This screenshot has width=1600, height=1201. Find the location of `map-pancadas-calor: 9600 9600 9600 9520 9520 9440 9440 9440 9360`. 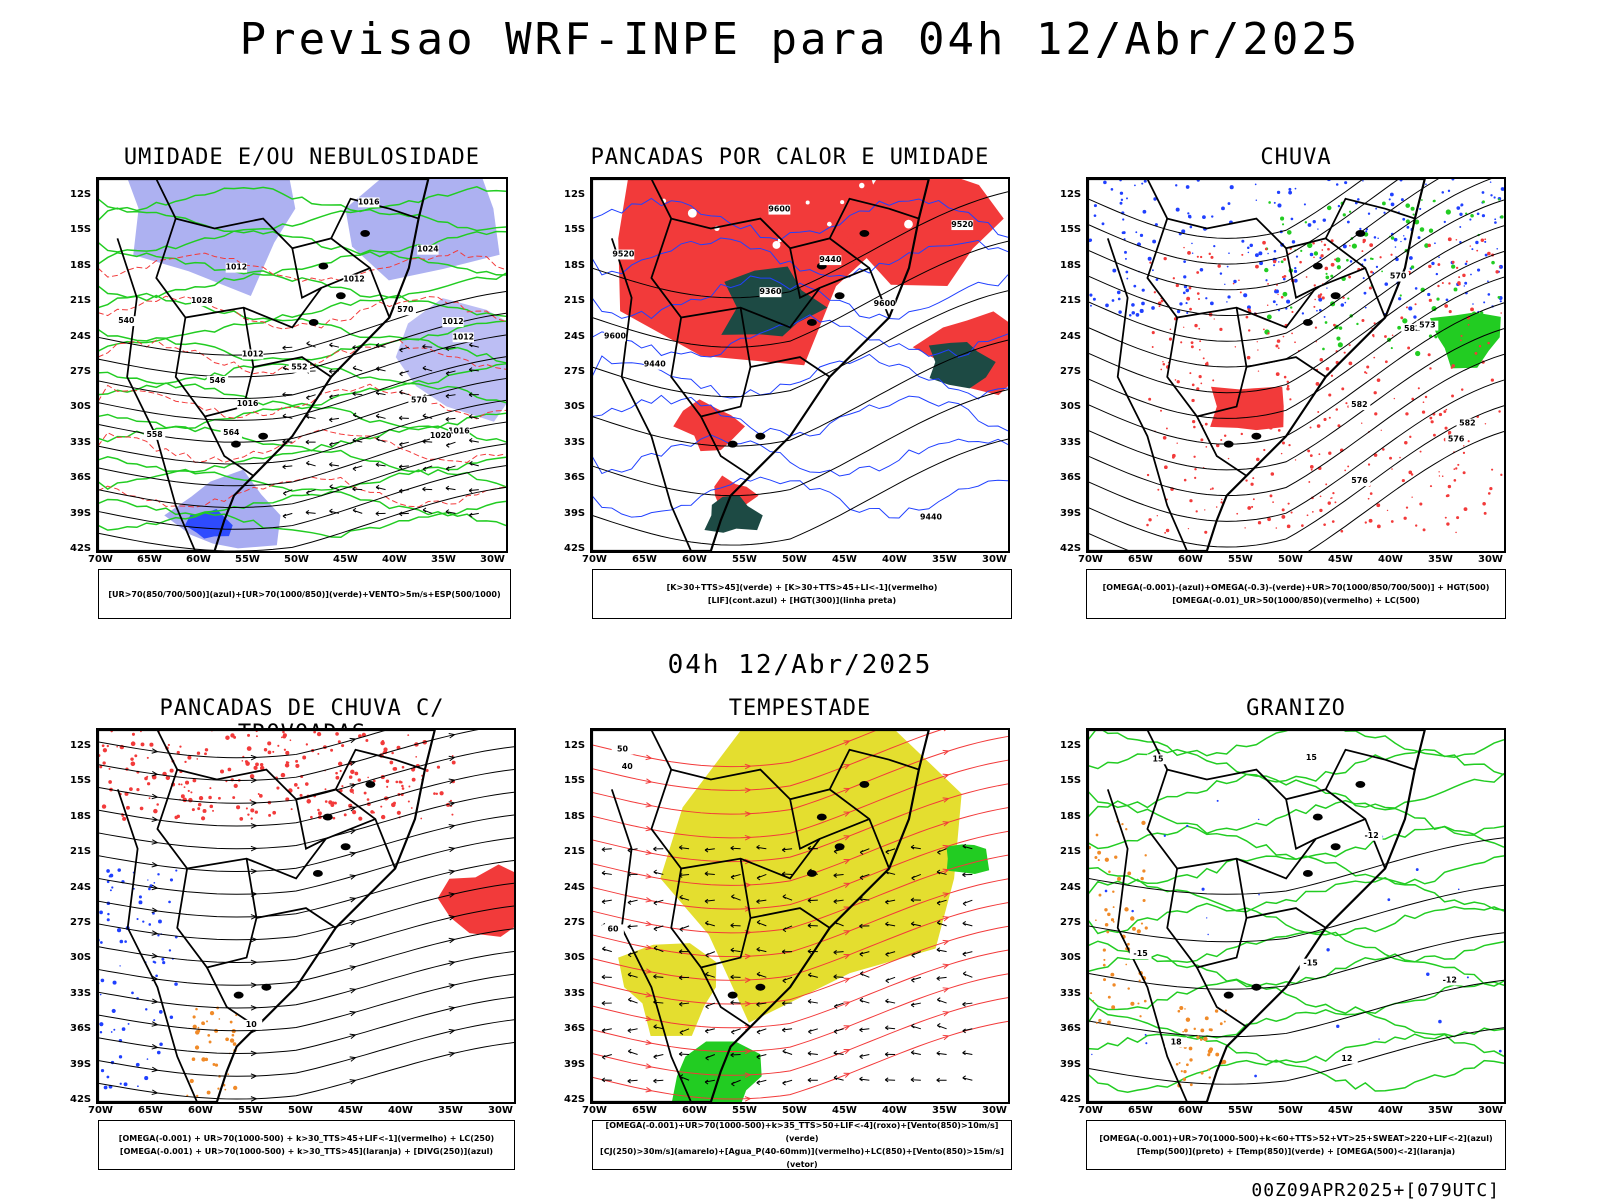

map-pancadas-calor: 9600 9600 9600 9520 9520 9440 9440 9440 9360 is located at coordinates (800, 365).